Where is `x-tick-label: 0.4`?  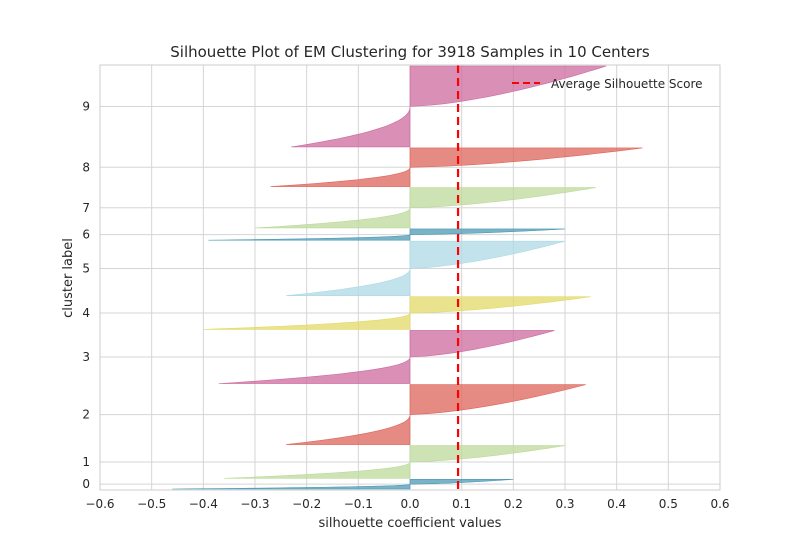 x-tick-label: 0.4 is located at coordinates (616, 504).